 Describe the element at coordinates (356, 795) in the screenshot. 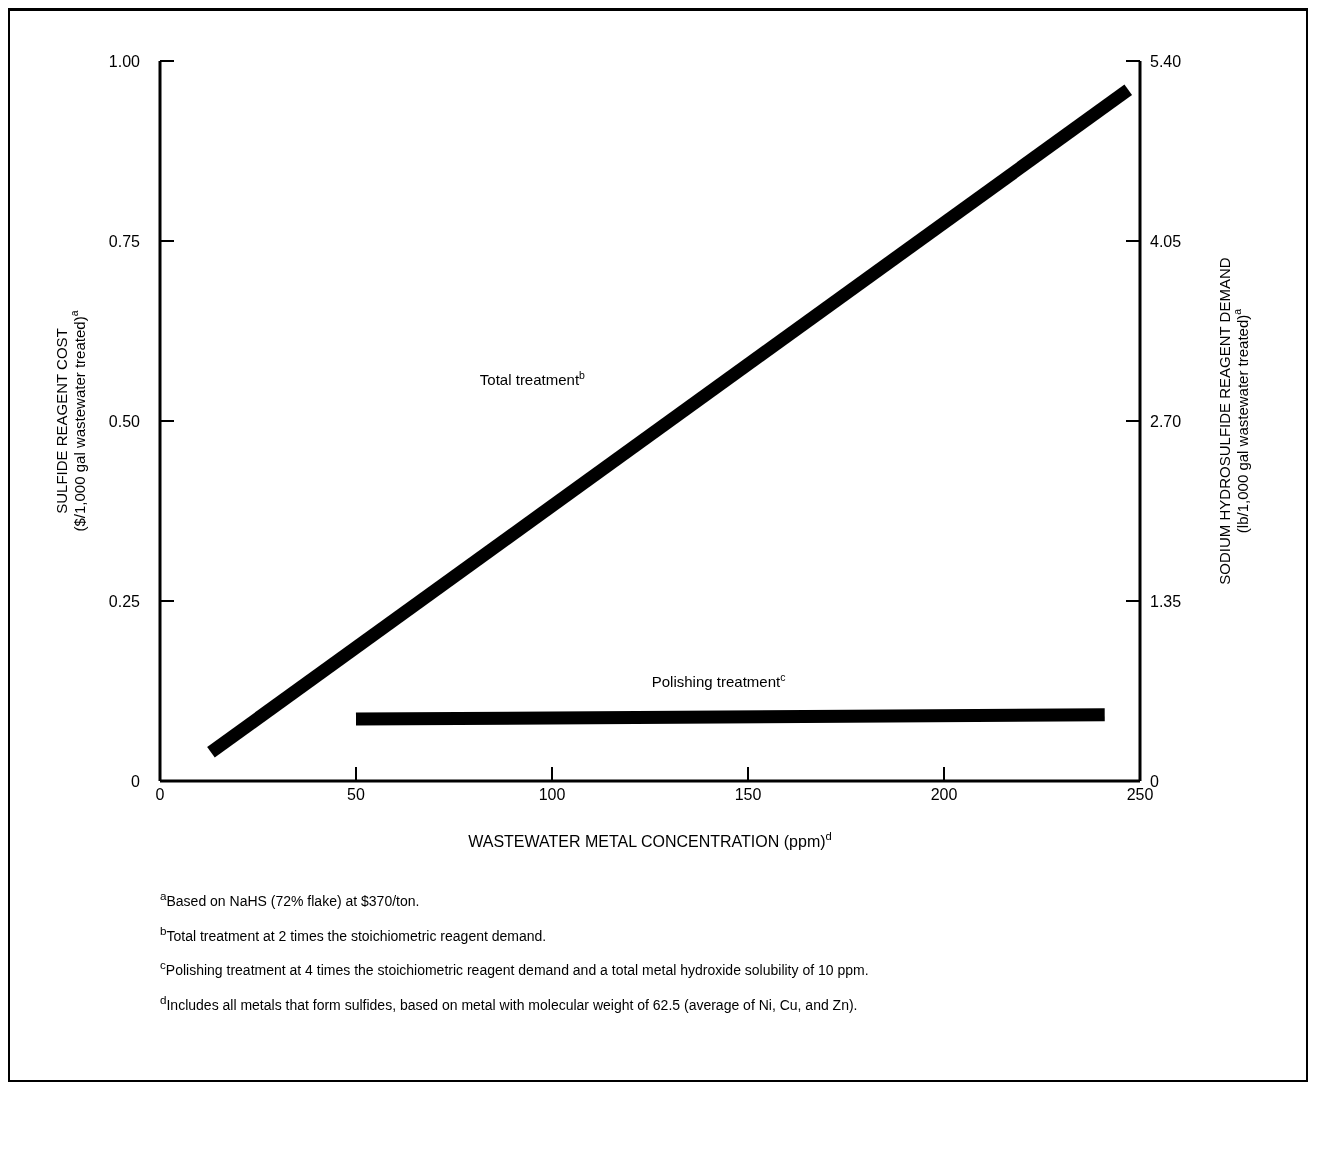

I see `x-tick-label: 50` at that location.